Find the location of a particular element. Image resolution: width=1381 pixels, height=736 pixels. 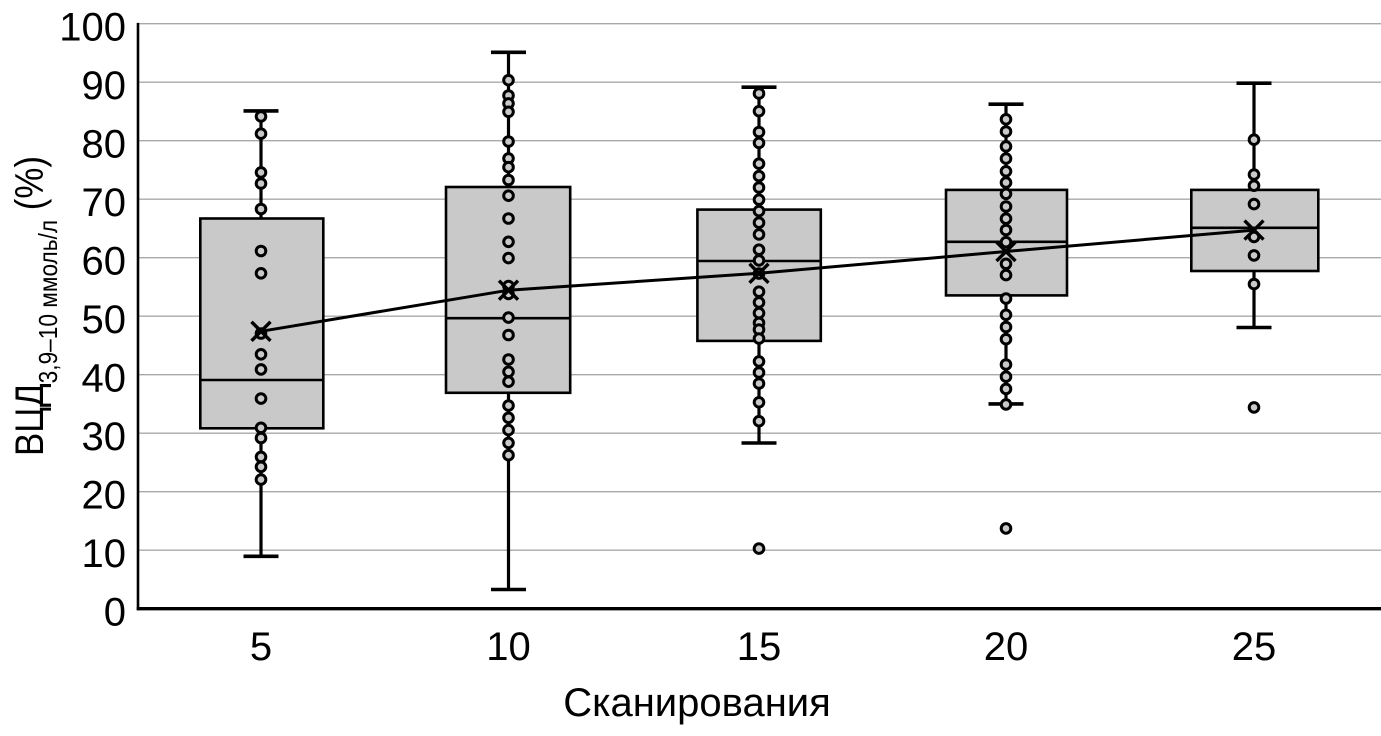

svg-text: 0 is located at coordinates (115, 613).